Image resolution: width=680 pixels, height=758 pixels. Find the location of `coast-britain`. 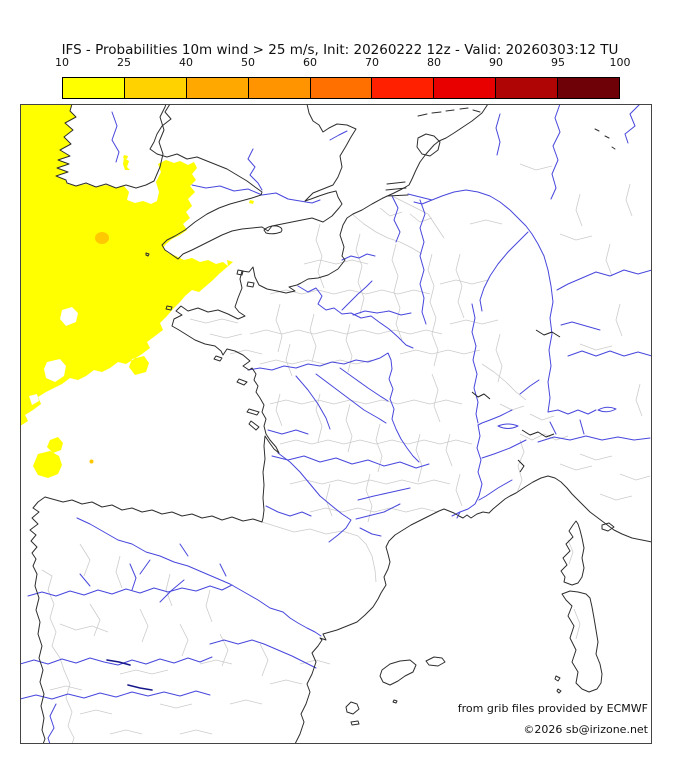

coast-britain is located at coordinates (253, 181).